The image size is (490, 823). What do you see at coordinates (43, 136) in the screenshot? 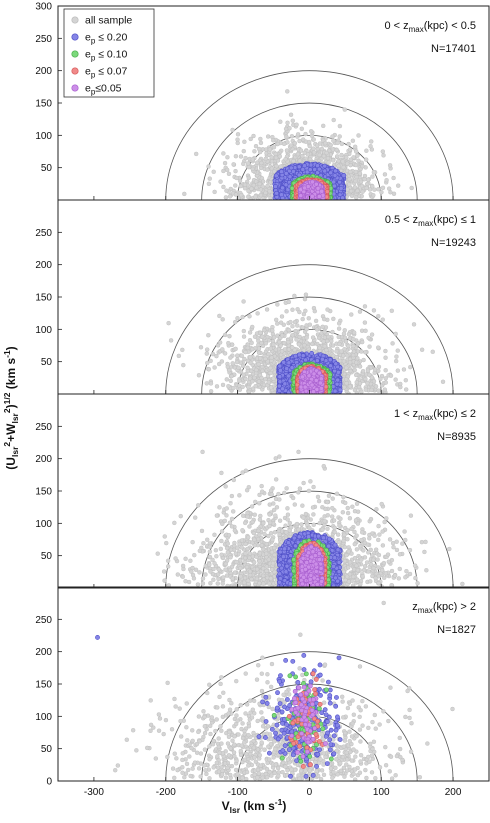
I see `y-tick-label: 100` at bounding box center [43, 136].